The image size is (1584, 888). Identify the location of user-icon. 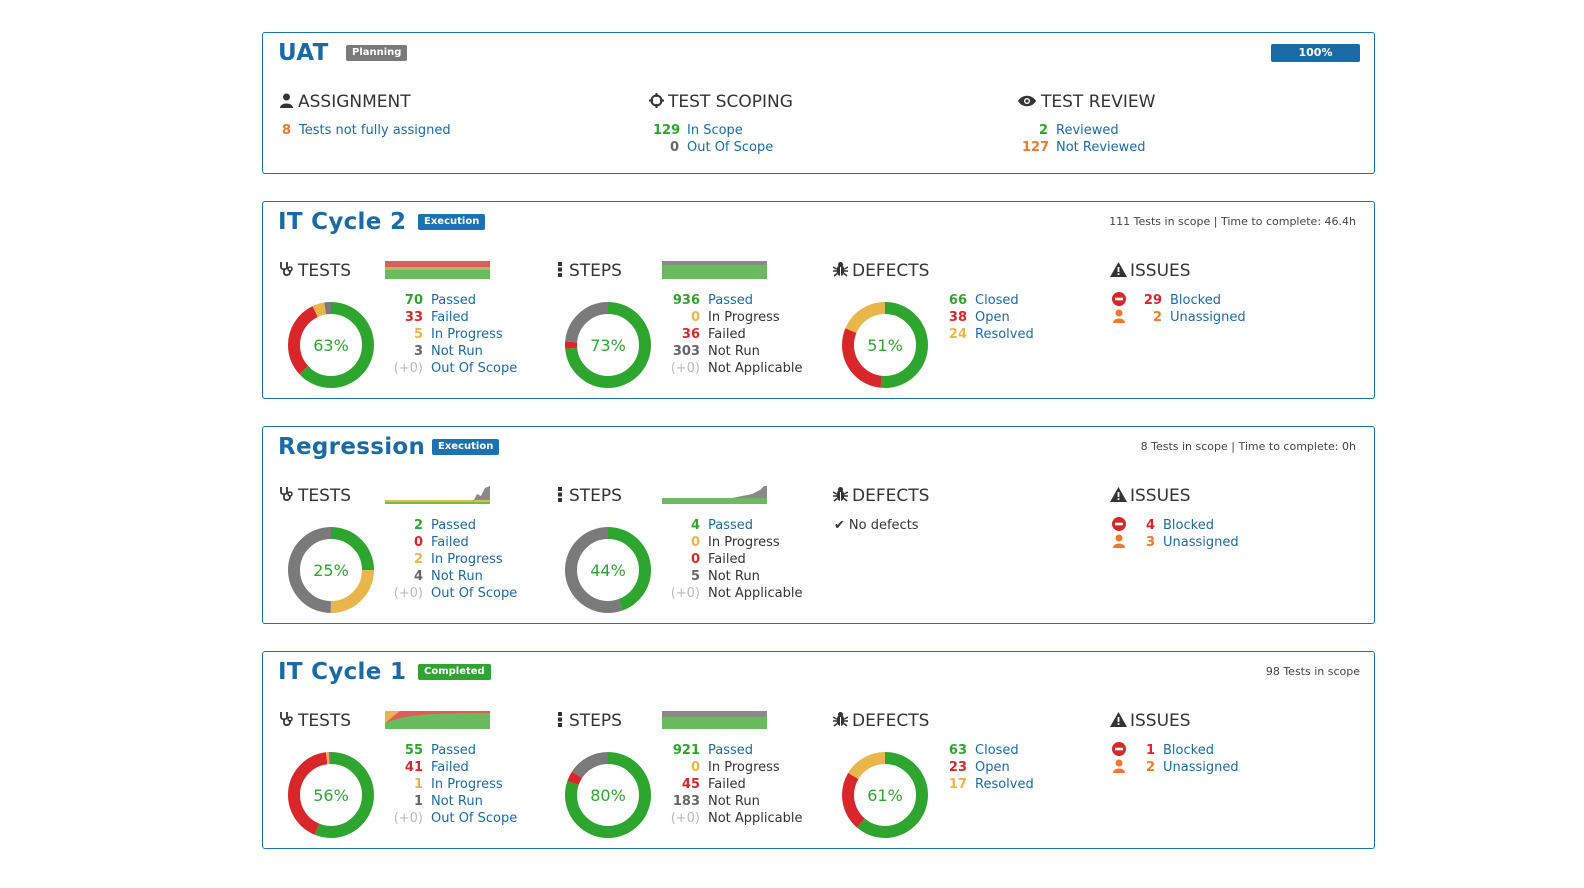
(286, 102).